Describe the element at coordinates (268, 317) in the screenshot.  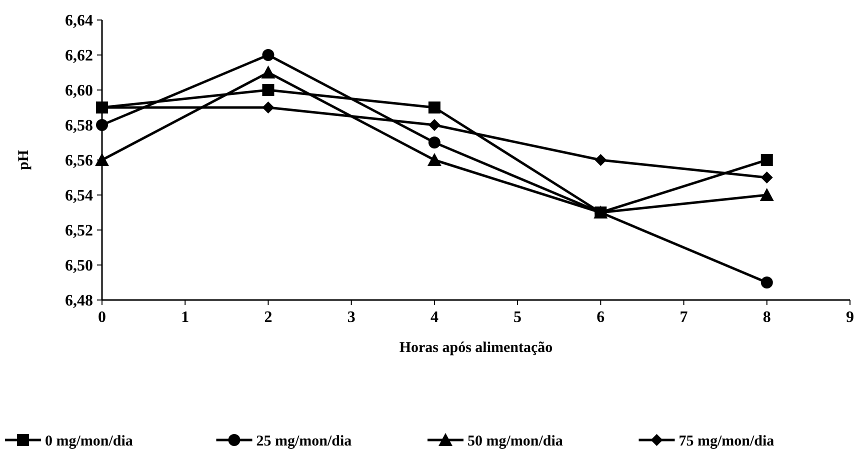
I see `x-tick-label: 2` at that location.